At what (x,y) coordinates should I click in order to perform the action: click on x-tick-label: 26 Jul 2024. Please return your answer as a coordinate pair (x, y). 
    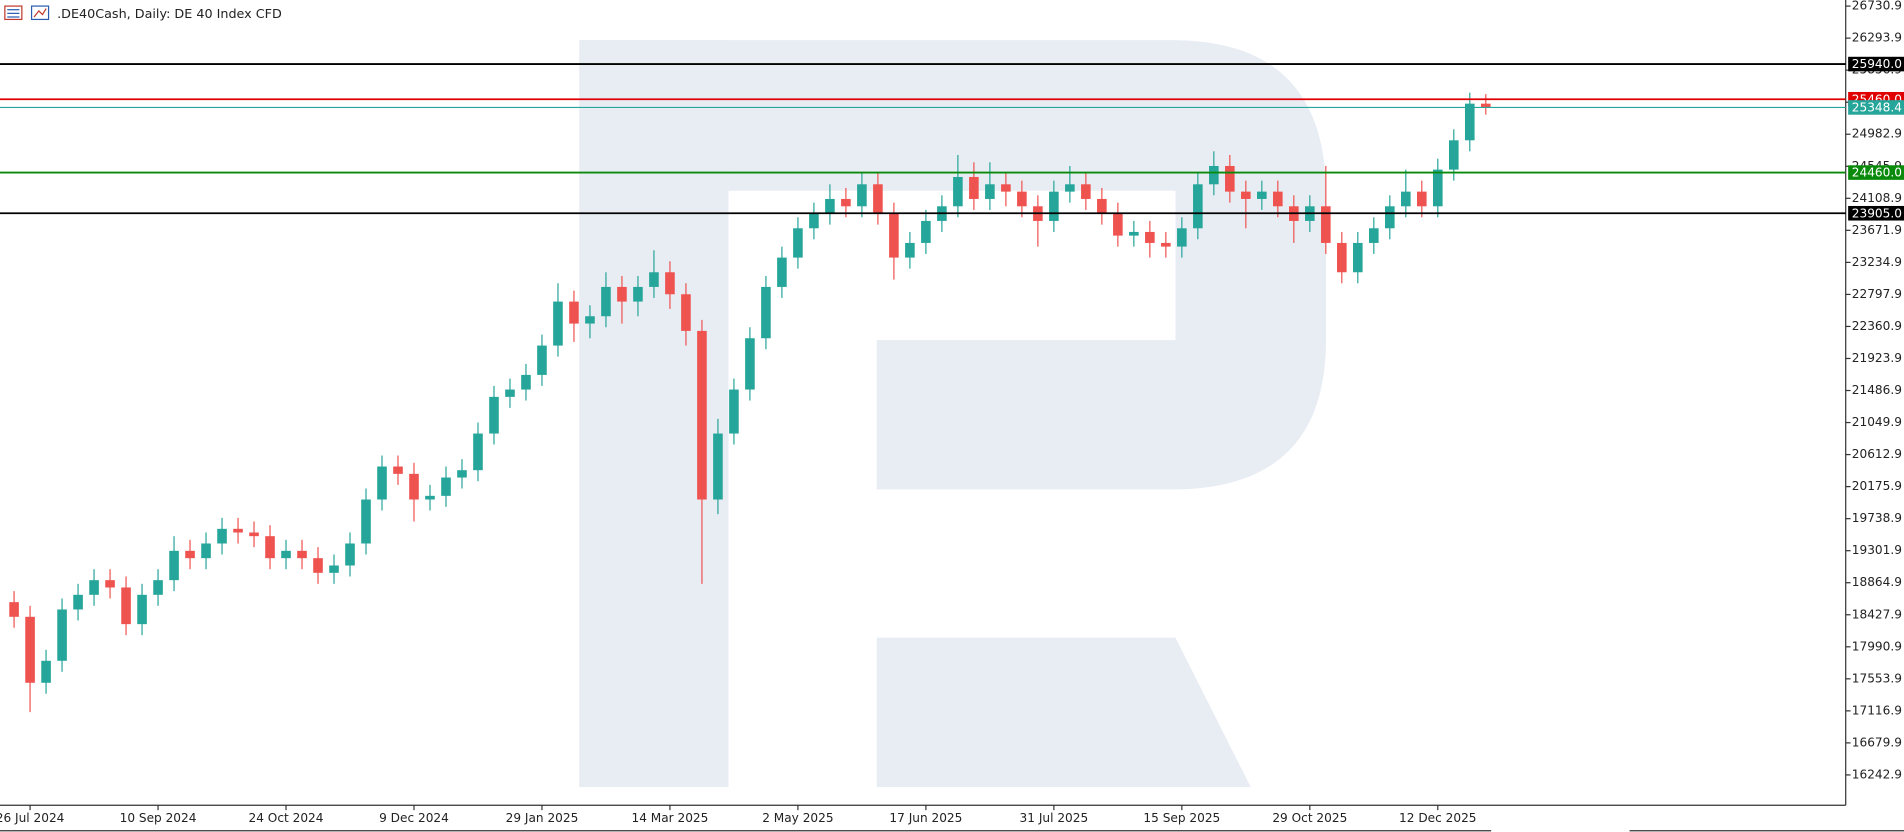
    Looking at the image, I should click on (32, 818).